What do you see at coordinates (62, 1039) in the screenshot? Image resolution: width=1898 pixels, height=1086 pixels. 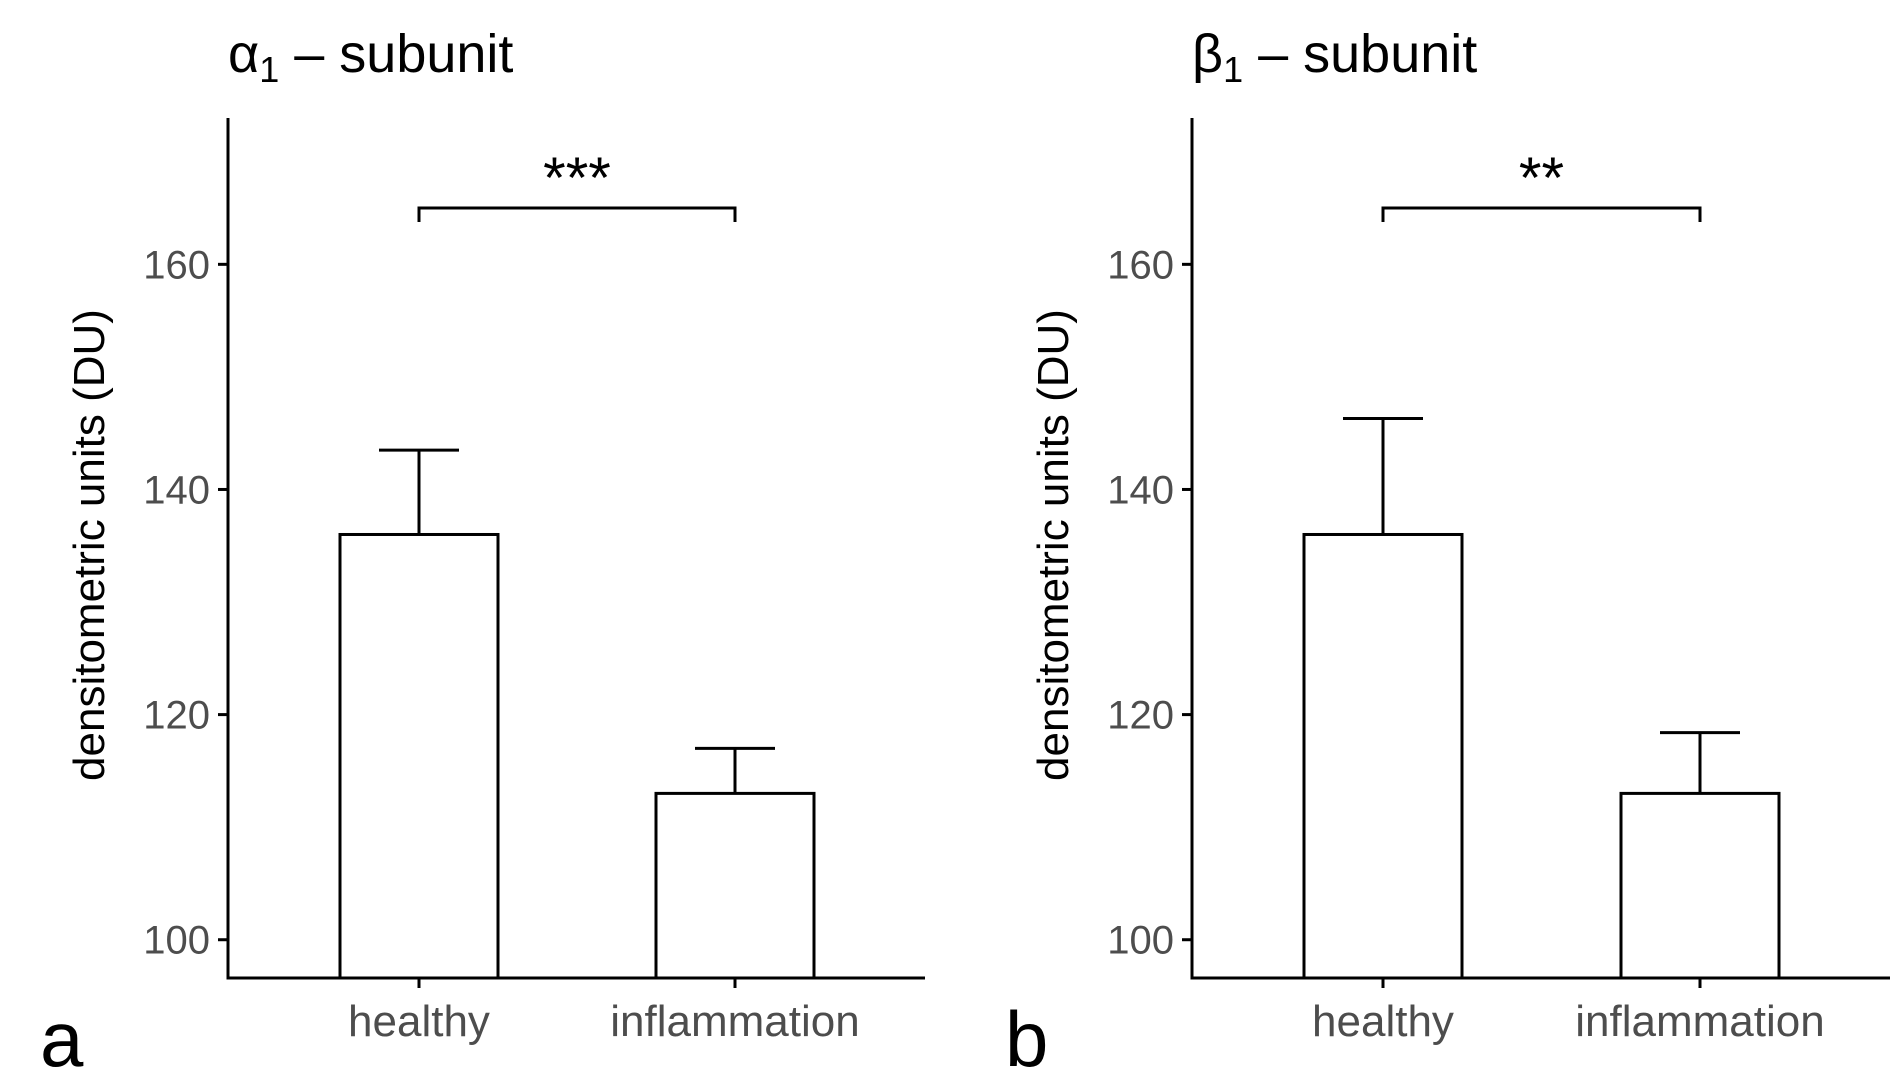 I see `panel-a-letter: a` at bounding box center [62, 1039].